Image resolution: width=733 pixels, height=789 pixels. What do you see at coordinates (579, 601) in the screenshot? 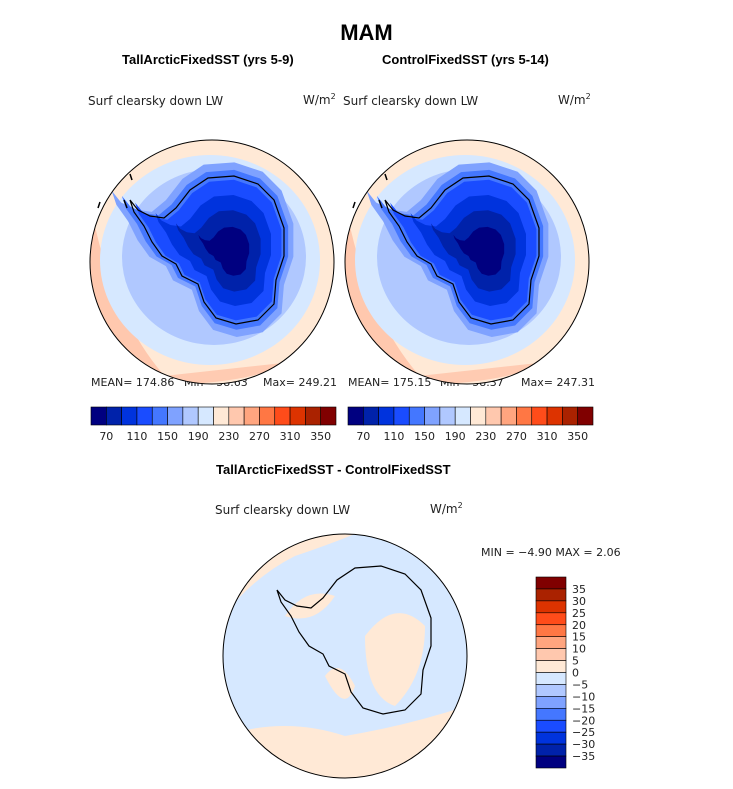
I see `colorbar-label: 30` at bounding box center [579, 601].